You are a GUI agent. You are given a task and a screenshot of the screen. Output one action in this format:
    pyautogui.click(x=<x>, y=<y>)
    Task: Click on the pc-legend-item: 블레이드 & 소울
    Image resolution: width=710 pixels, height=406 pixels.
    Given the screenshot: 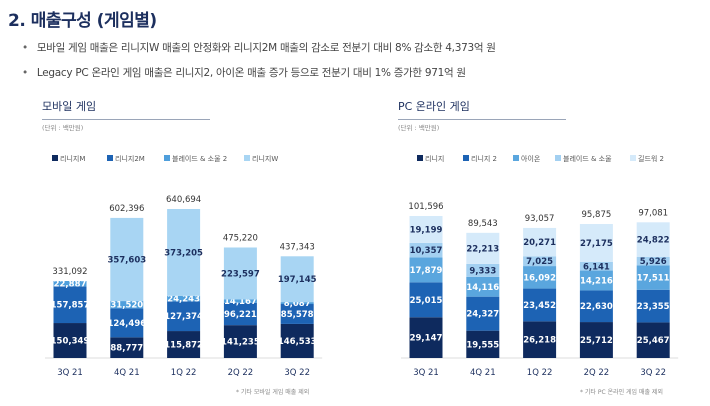 What is the action you would take?
    pyautogui.click(x=583, y=158)
    